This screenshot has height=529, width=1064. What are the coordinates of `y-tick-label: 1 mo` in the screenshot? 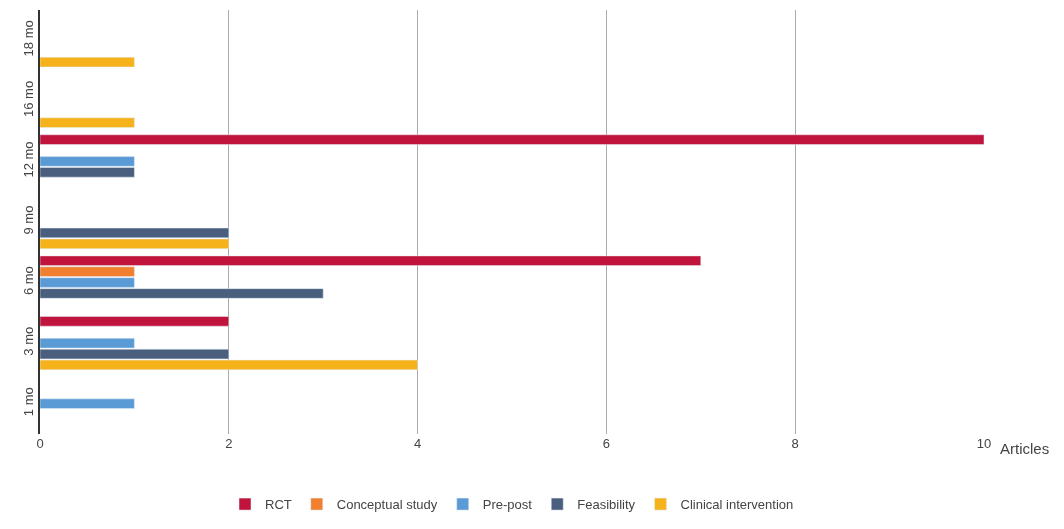 It's located at (28, 402).